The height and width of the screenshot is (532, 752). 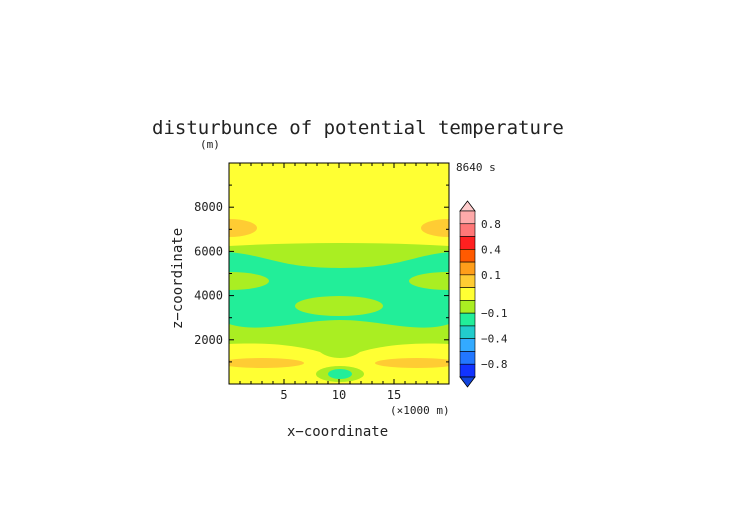 I want to click on y-axis: 2000 4000 6000 8000, so click(x=321, y=273).